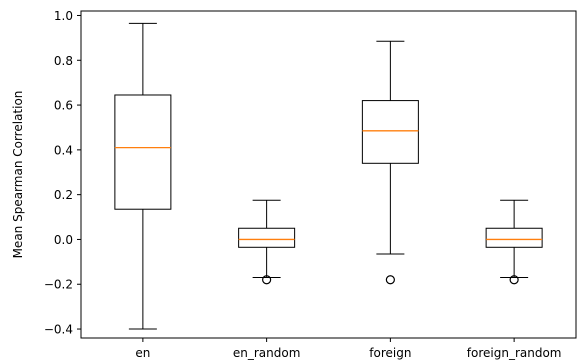 This screenshot has width=580, height=363. Describe the element at coordinates (58, 285) in the screenshot. I see `y-tick-label: −0.2` at that location.